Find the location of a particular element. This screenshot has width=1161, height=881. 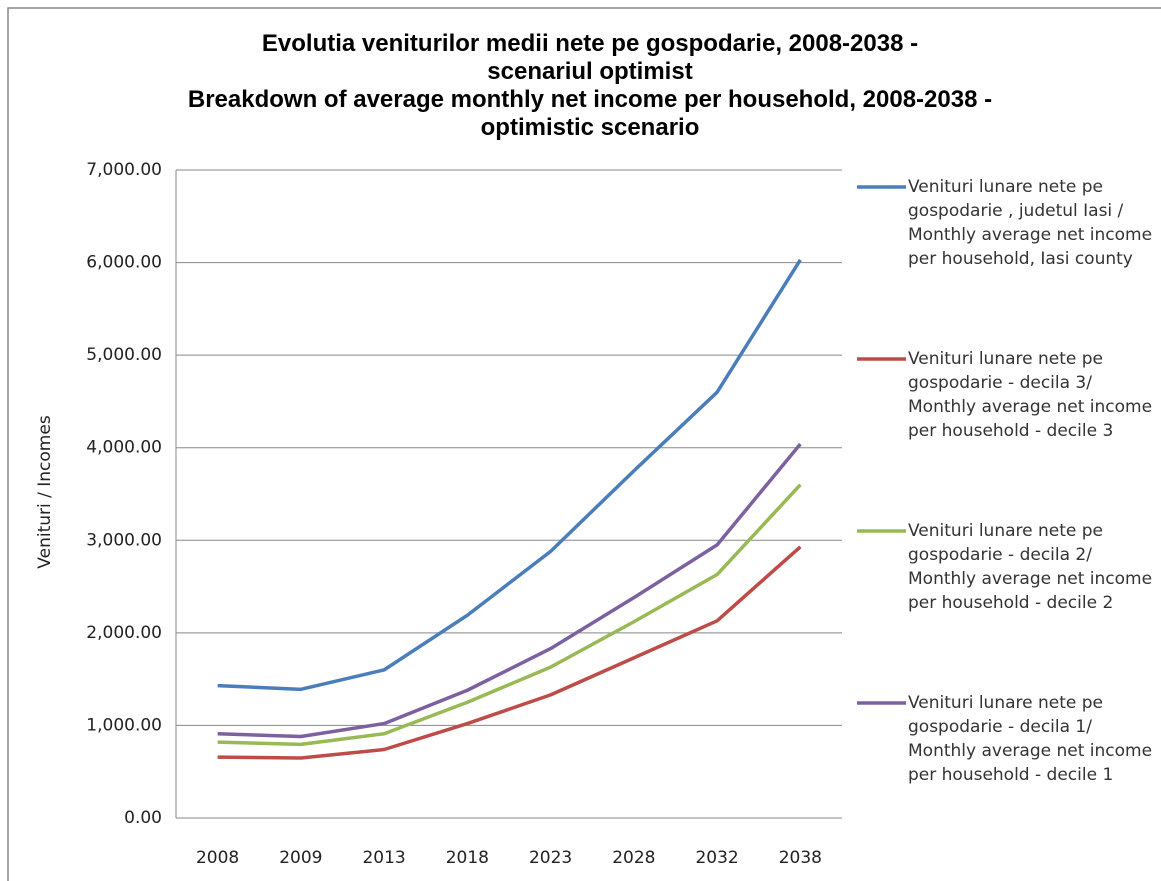

x-tick-label: 2009 is located at coordinates (300, 858).